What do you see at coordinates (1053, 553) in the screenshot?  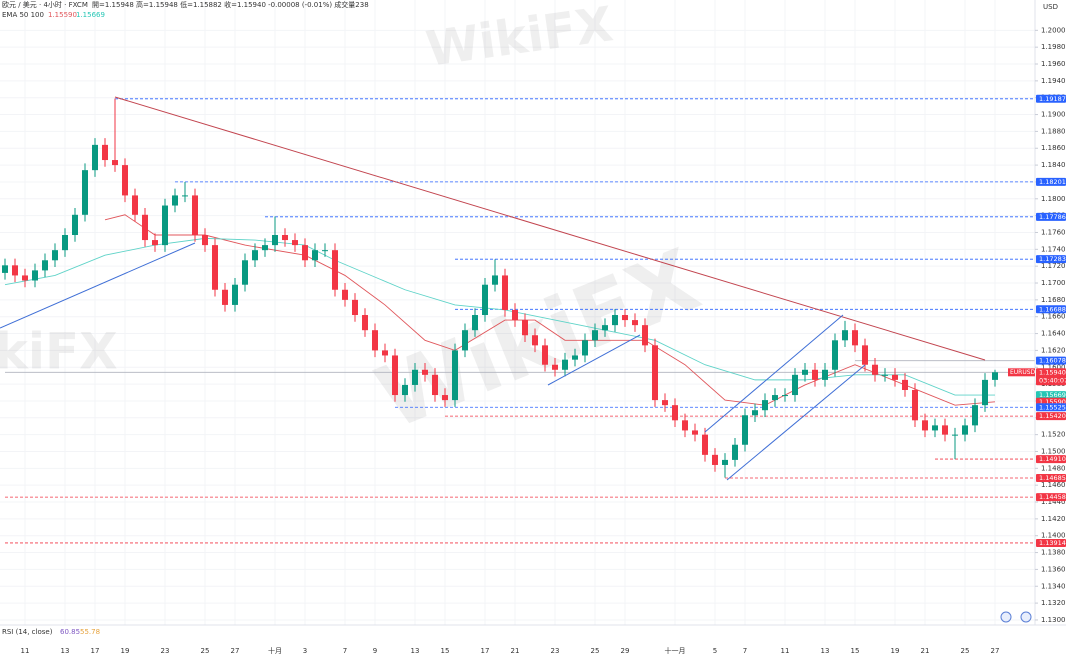 I see `y-tick-label: 1.13800` at bounding box center [1053, 553].